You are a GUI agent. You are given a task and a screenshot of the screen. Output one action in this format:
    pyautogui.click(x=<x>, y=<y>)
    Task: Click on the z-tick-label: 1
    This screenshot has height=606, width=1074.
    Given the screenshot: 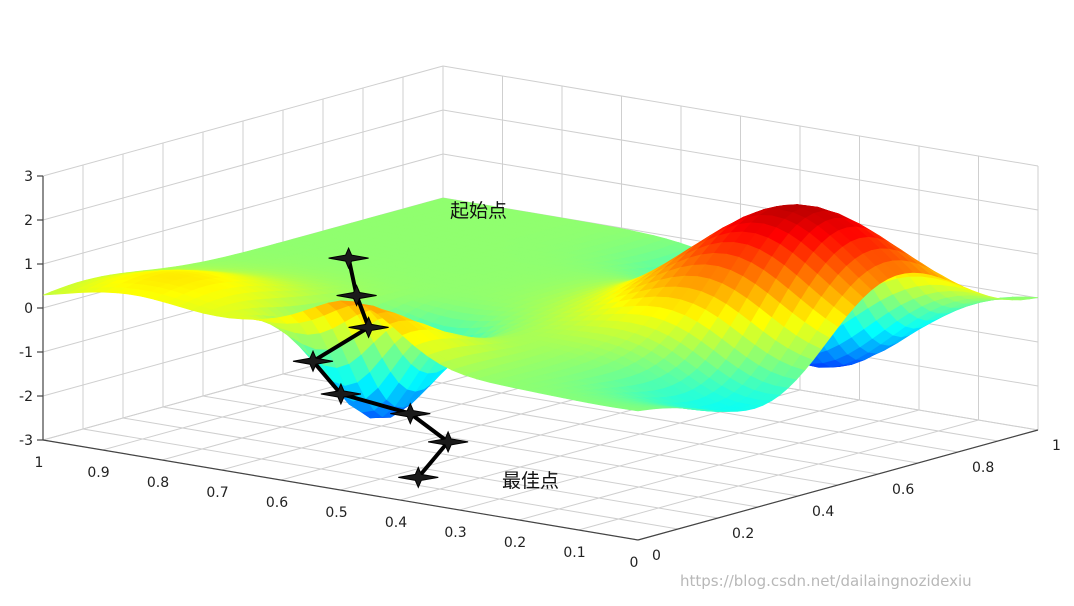 What is the action you would take?
    pyautogui.click(x=28, y=265)
    